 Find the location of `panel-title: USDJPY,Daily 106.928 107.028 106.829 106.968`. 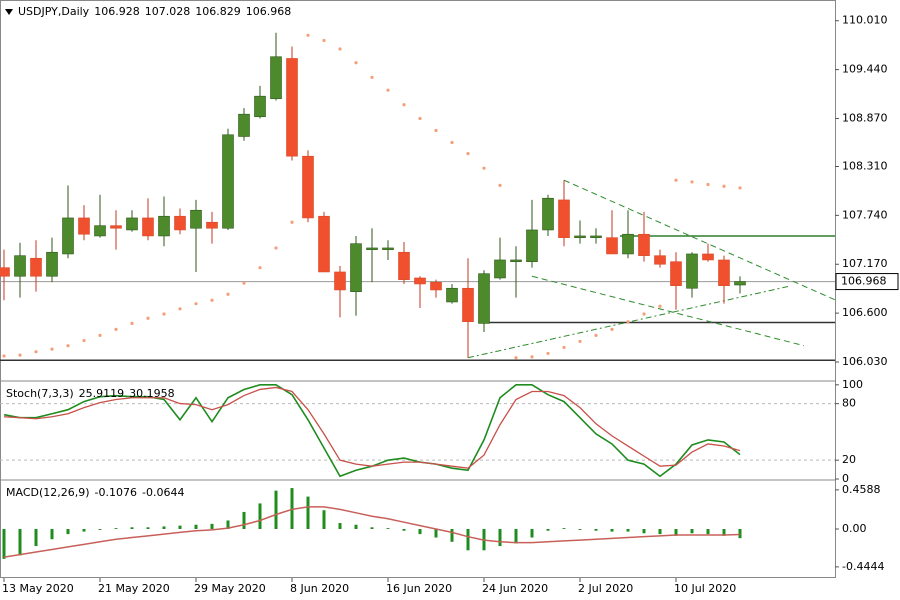

panel-title: USDJPY,Daily 106.928 107.028 106.829 106.968 is located at coordinates (154, 11).